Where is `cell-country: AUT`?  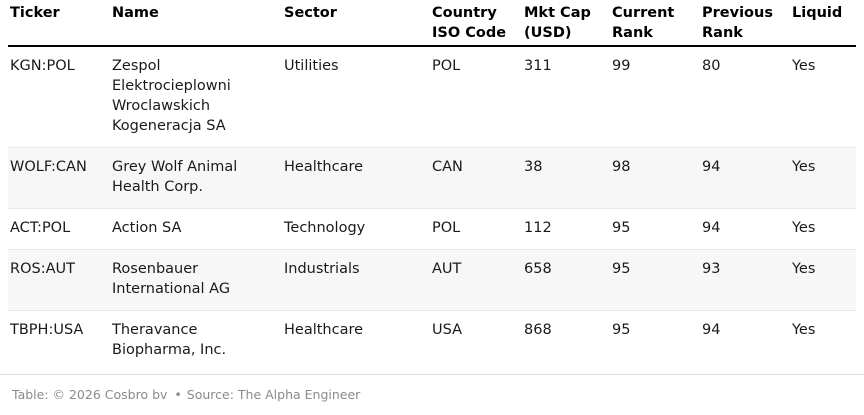 cell-country: AUT is located at coordinates (476, 280).